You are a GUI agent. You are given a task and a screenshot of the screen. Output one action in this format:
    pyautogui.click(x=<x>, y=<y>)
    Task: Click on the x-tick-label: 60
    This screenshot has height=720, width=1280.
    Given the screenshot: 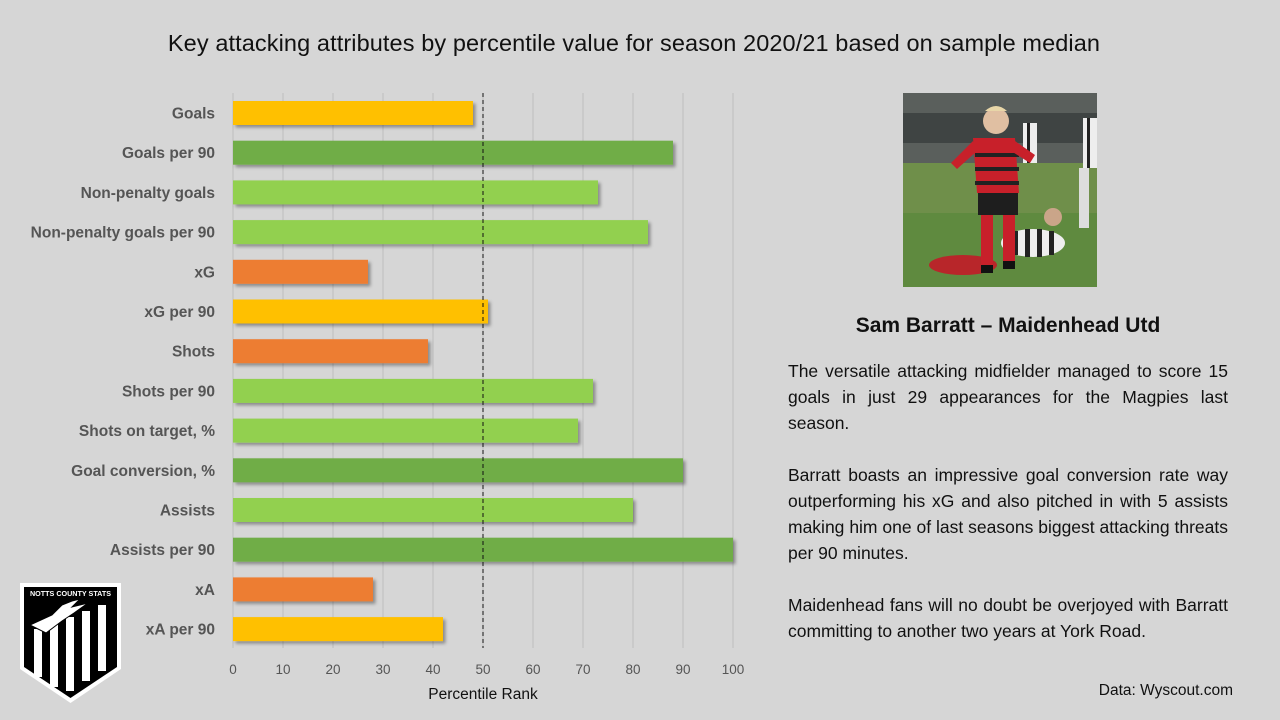 What is the action you would take?
    pyautogui.click(x=532, y=669)
    